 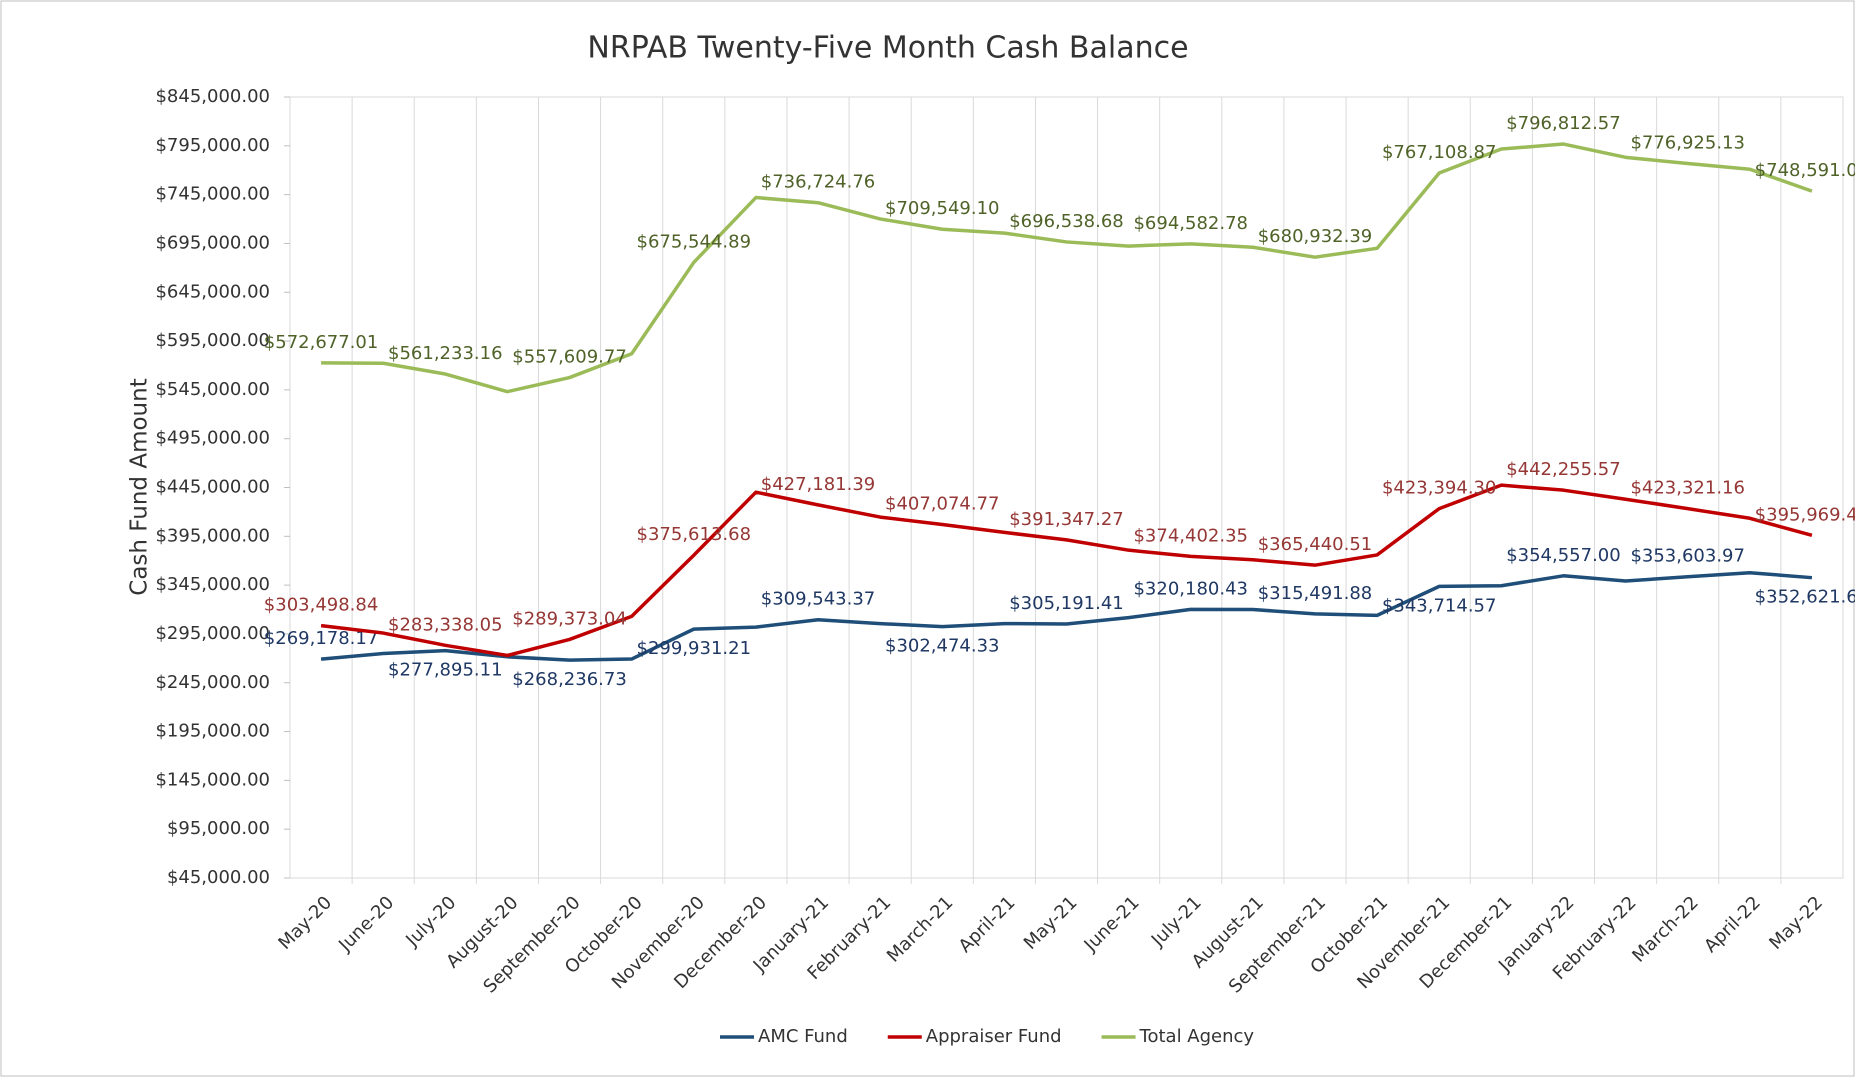 I want to click on y-tick-label: $745,000.00, so click(x=212, y=194).